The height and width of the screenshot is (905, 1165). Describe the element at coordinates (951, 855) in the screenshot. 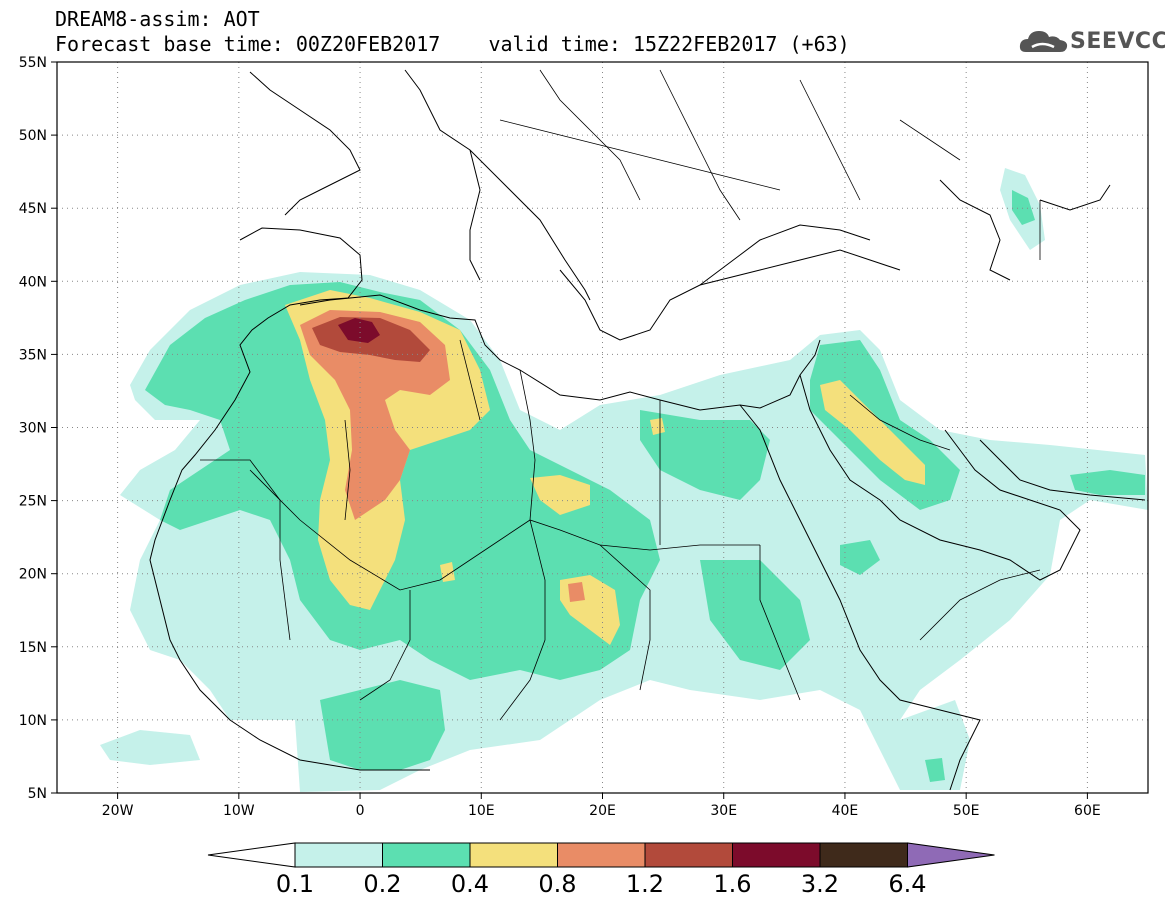

I see `colorbar-over-arrow` at that location.